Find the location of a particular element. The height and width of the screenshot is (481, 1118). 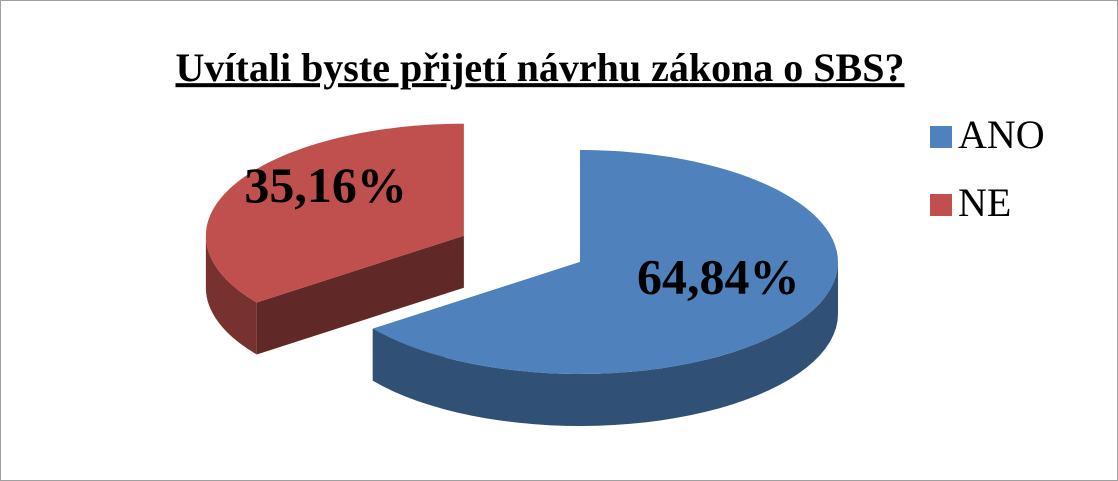

pie-slice is located at coordinates (334, 213).